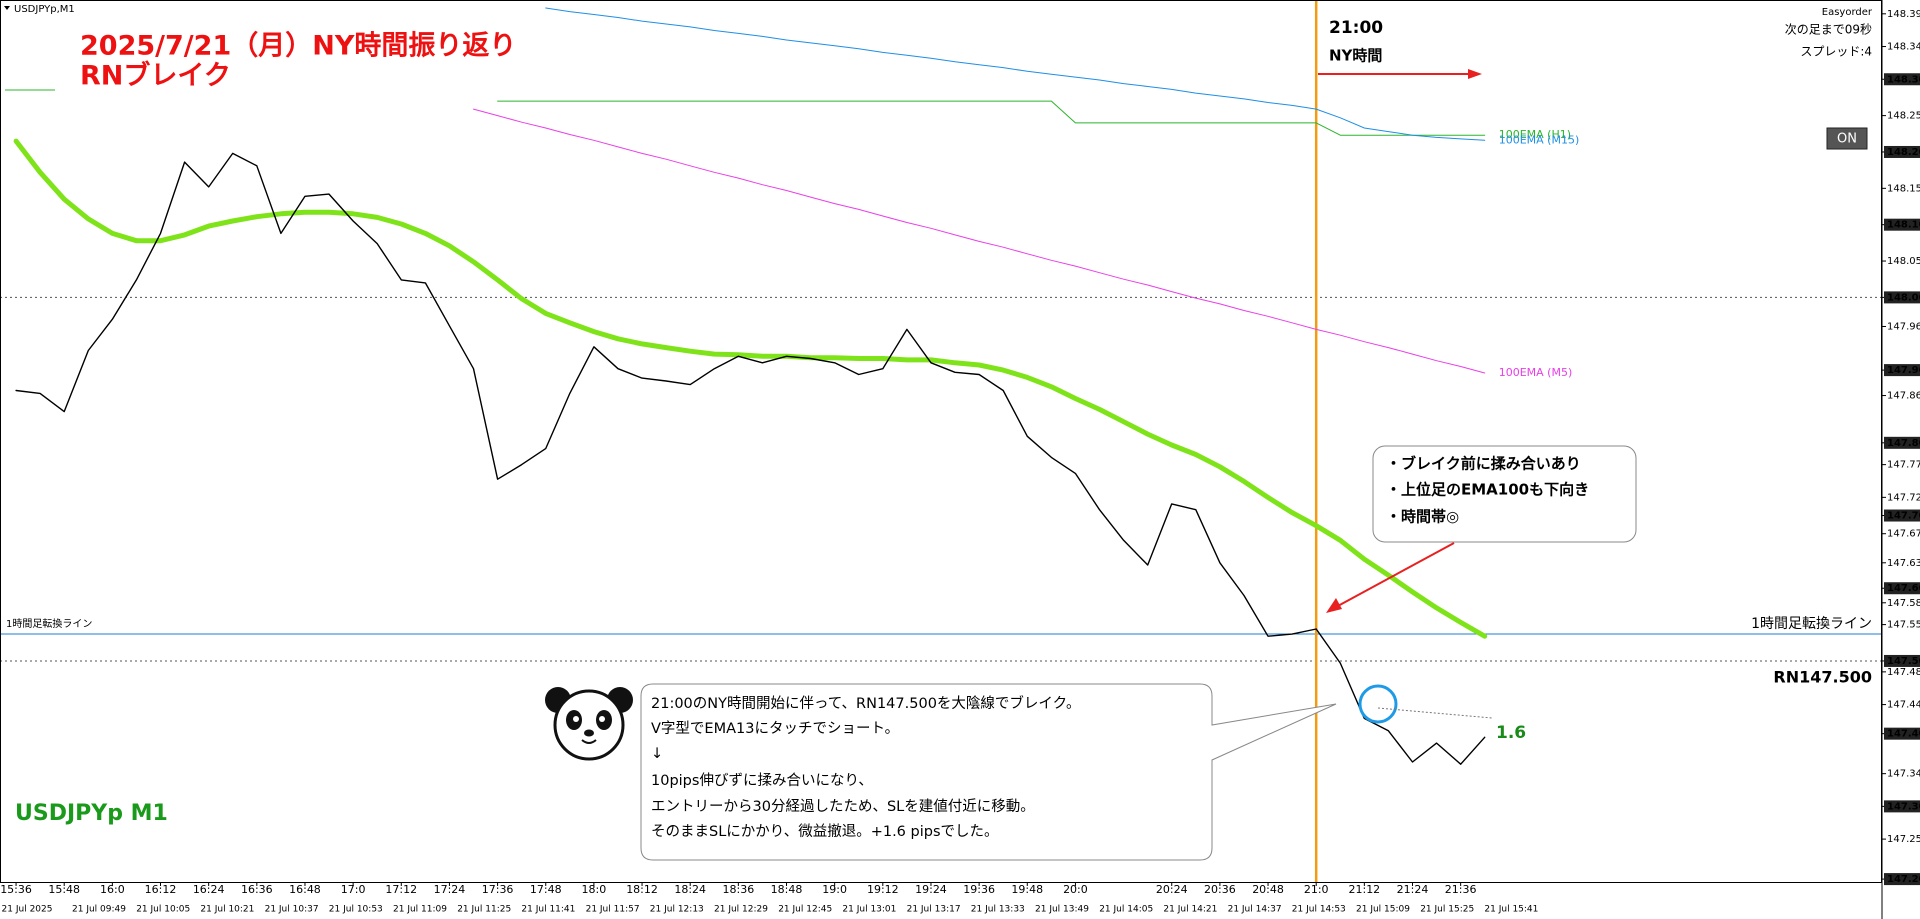 This screenshot has height=919, width=1920. Describe the element at coordinates (787, 889) in the screenshot. I see `x-tick-label: 18:48` at that location.